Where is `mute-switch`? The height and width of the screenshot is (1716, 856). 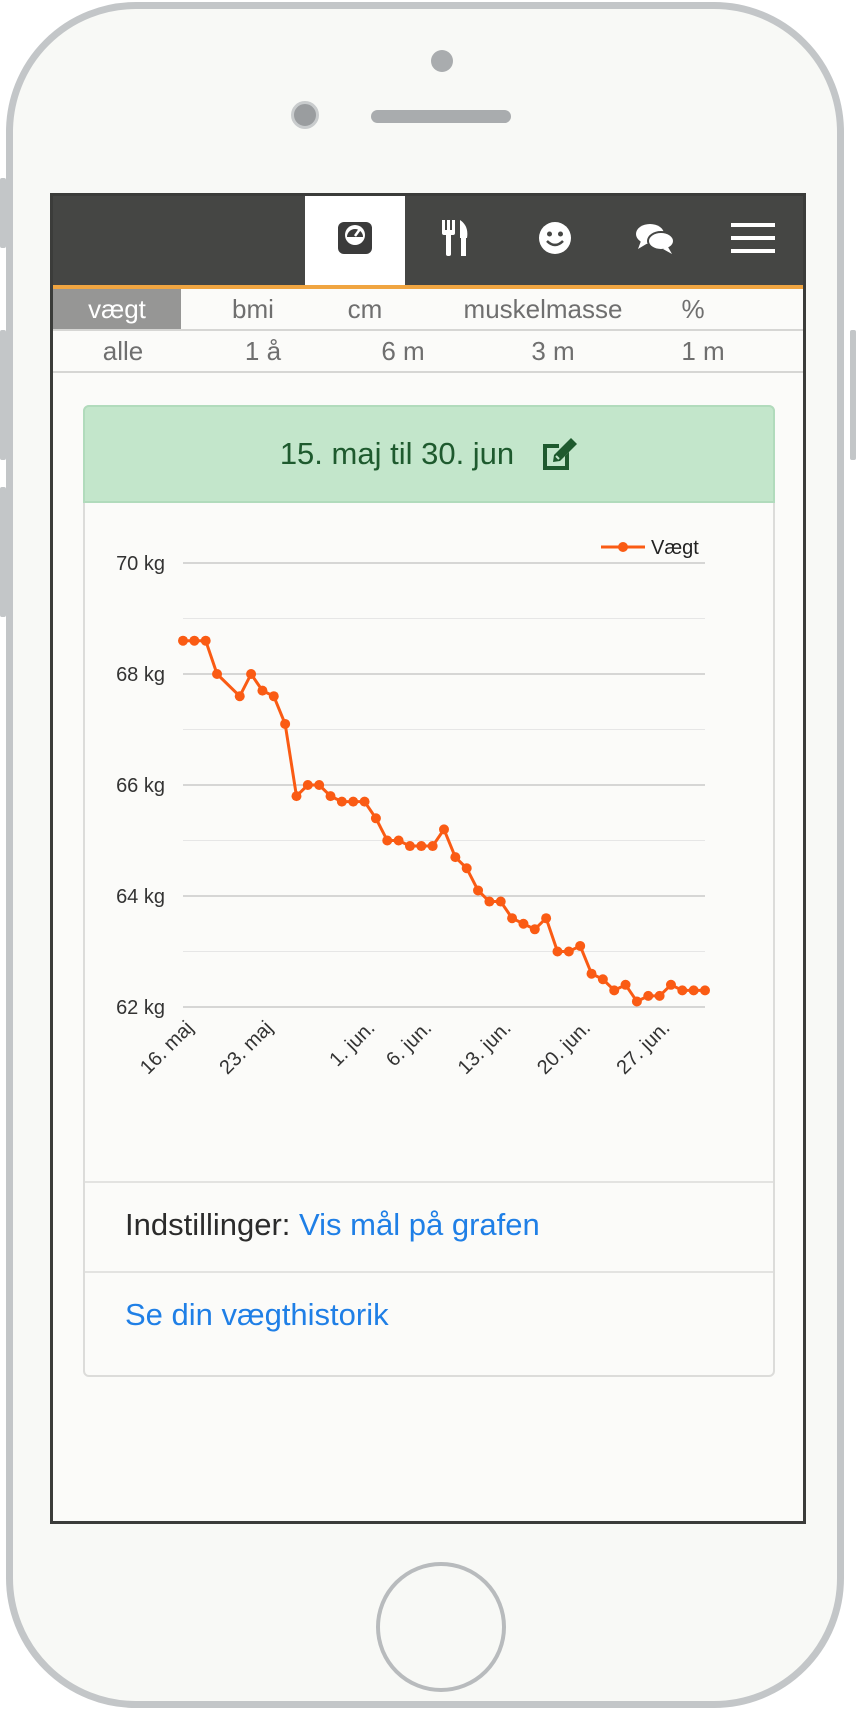
mute-switch is located at coordinates (3, 213).